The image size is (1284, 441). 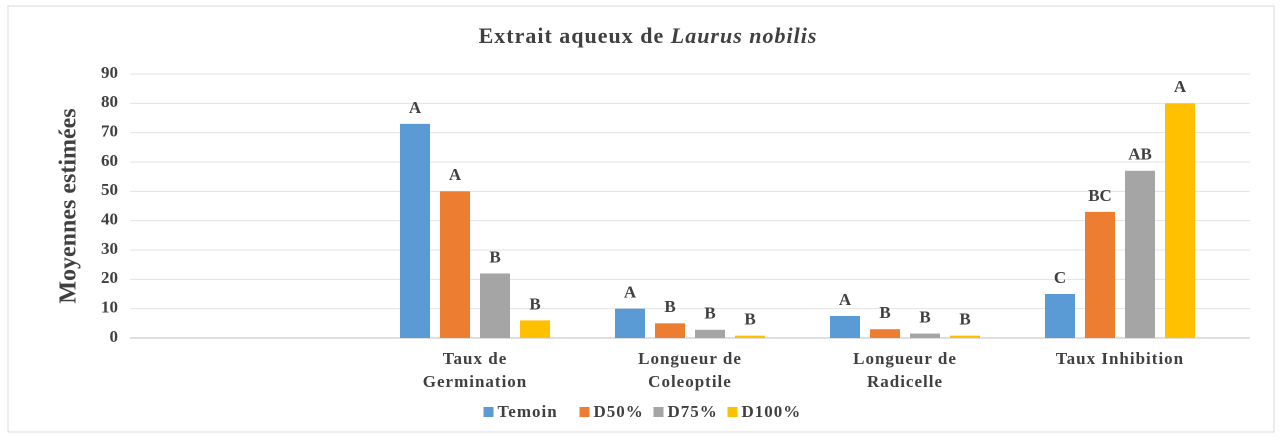 What do you see at coordinates (1140, 154) in the screenshot?
I see `significance-letter: AB` at bounding box center [1140, 154].